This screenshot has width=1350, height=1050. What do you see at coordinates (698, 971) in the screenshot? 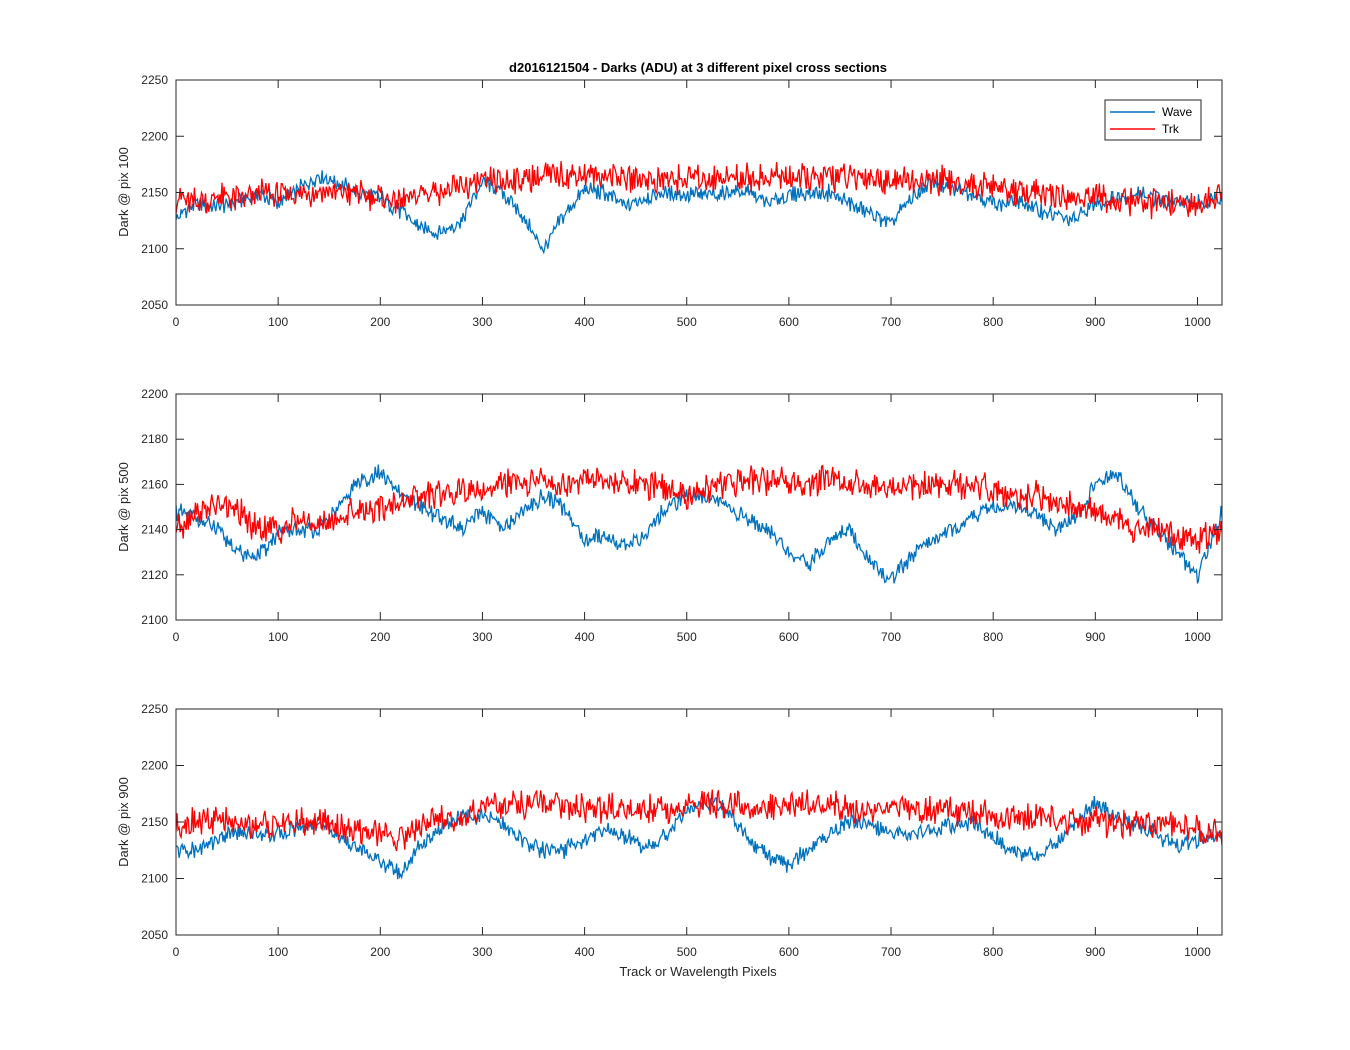
I see `xlabel: Track or Wavelength Pixels` at bounding box center [698, 971].